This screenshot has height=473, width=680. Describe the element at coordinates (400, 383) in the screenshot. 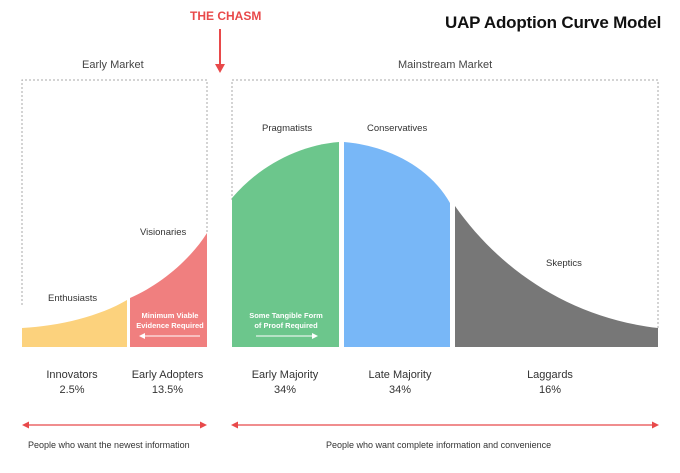

I see `segment-late-majority: Late Majority 34%` at that location.